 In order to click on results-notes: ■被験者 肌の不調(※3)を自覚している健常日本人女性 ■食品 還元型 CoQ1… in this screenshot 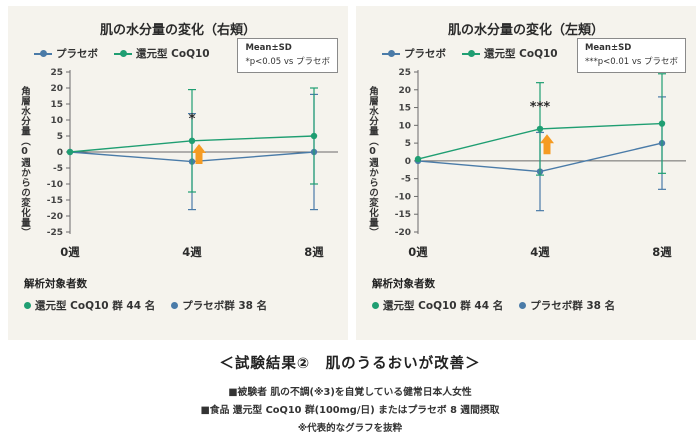, I will do `click(350, 411)`.